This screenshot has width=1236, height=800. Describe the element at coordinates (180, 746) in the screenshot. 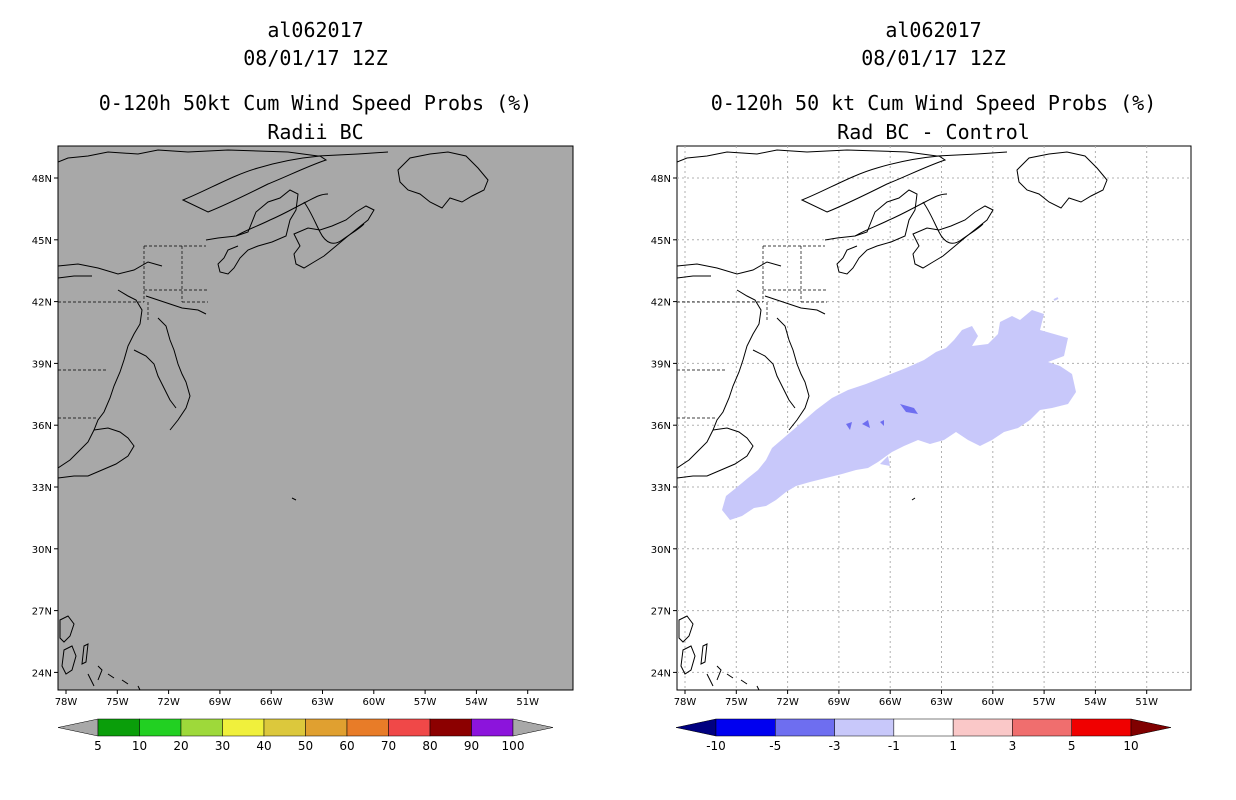

I see `colorbar-label: 20` at that location.